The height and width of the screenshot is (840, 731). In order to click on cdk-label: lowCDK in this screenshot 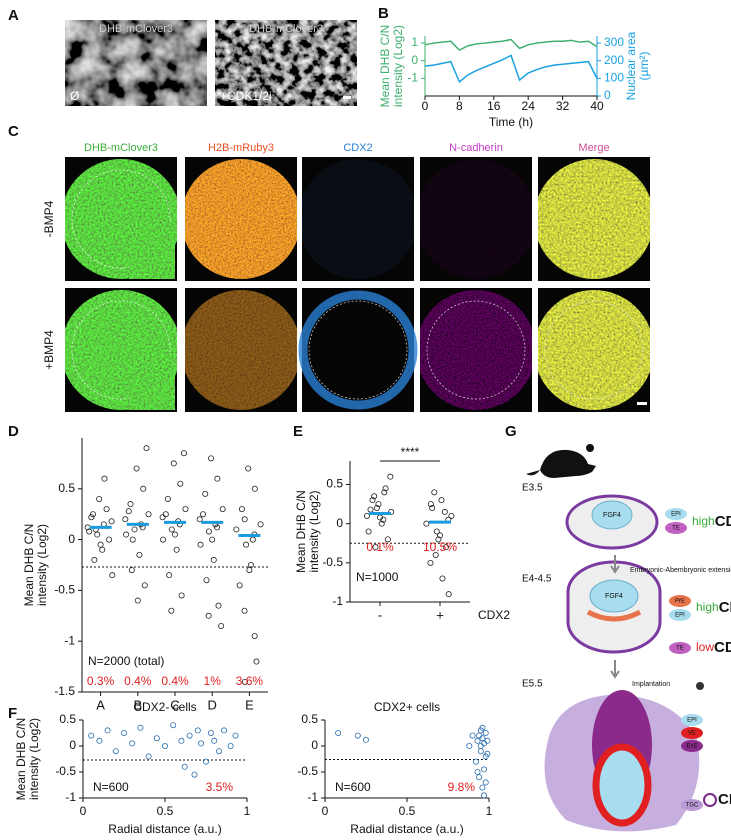, I will do `click(713, 647)`.